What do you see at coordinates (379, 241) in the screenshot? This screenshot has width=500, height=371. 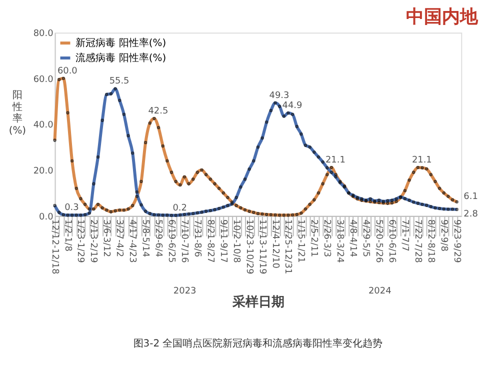 I see `x-tick-label: 5/20-5/26` at bounding box center [379, 241].